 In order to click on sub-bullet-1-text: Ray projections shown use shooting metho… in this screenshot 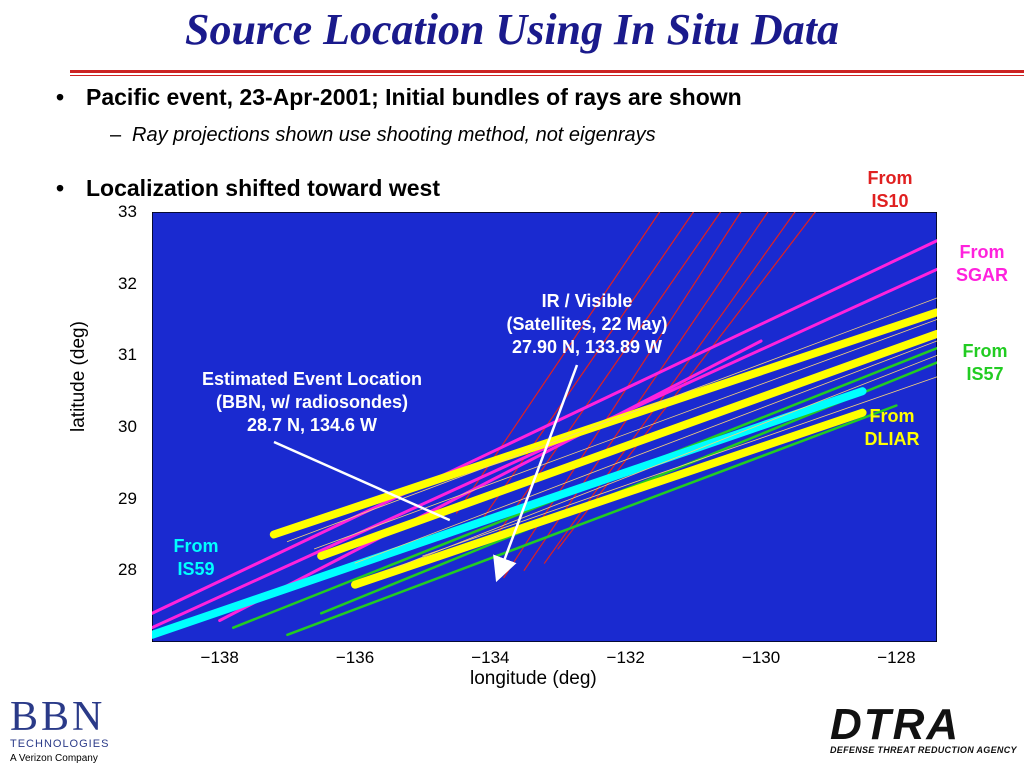, I will do `click(394, 135)`.